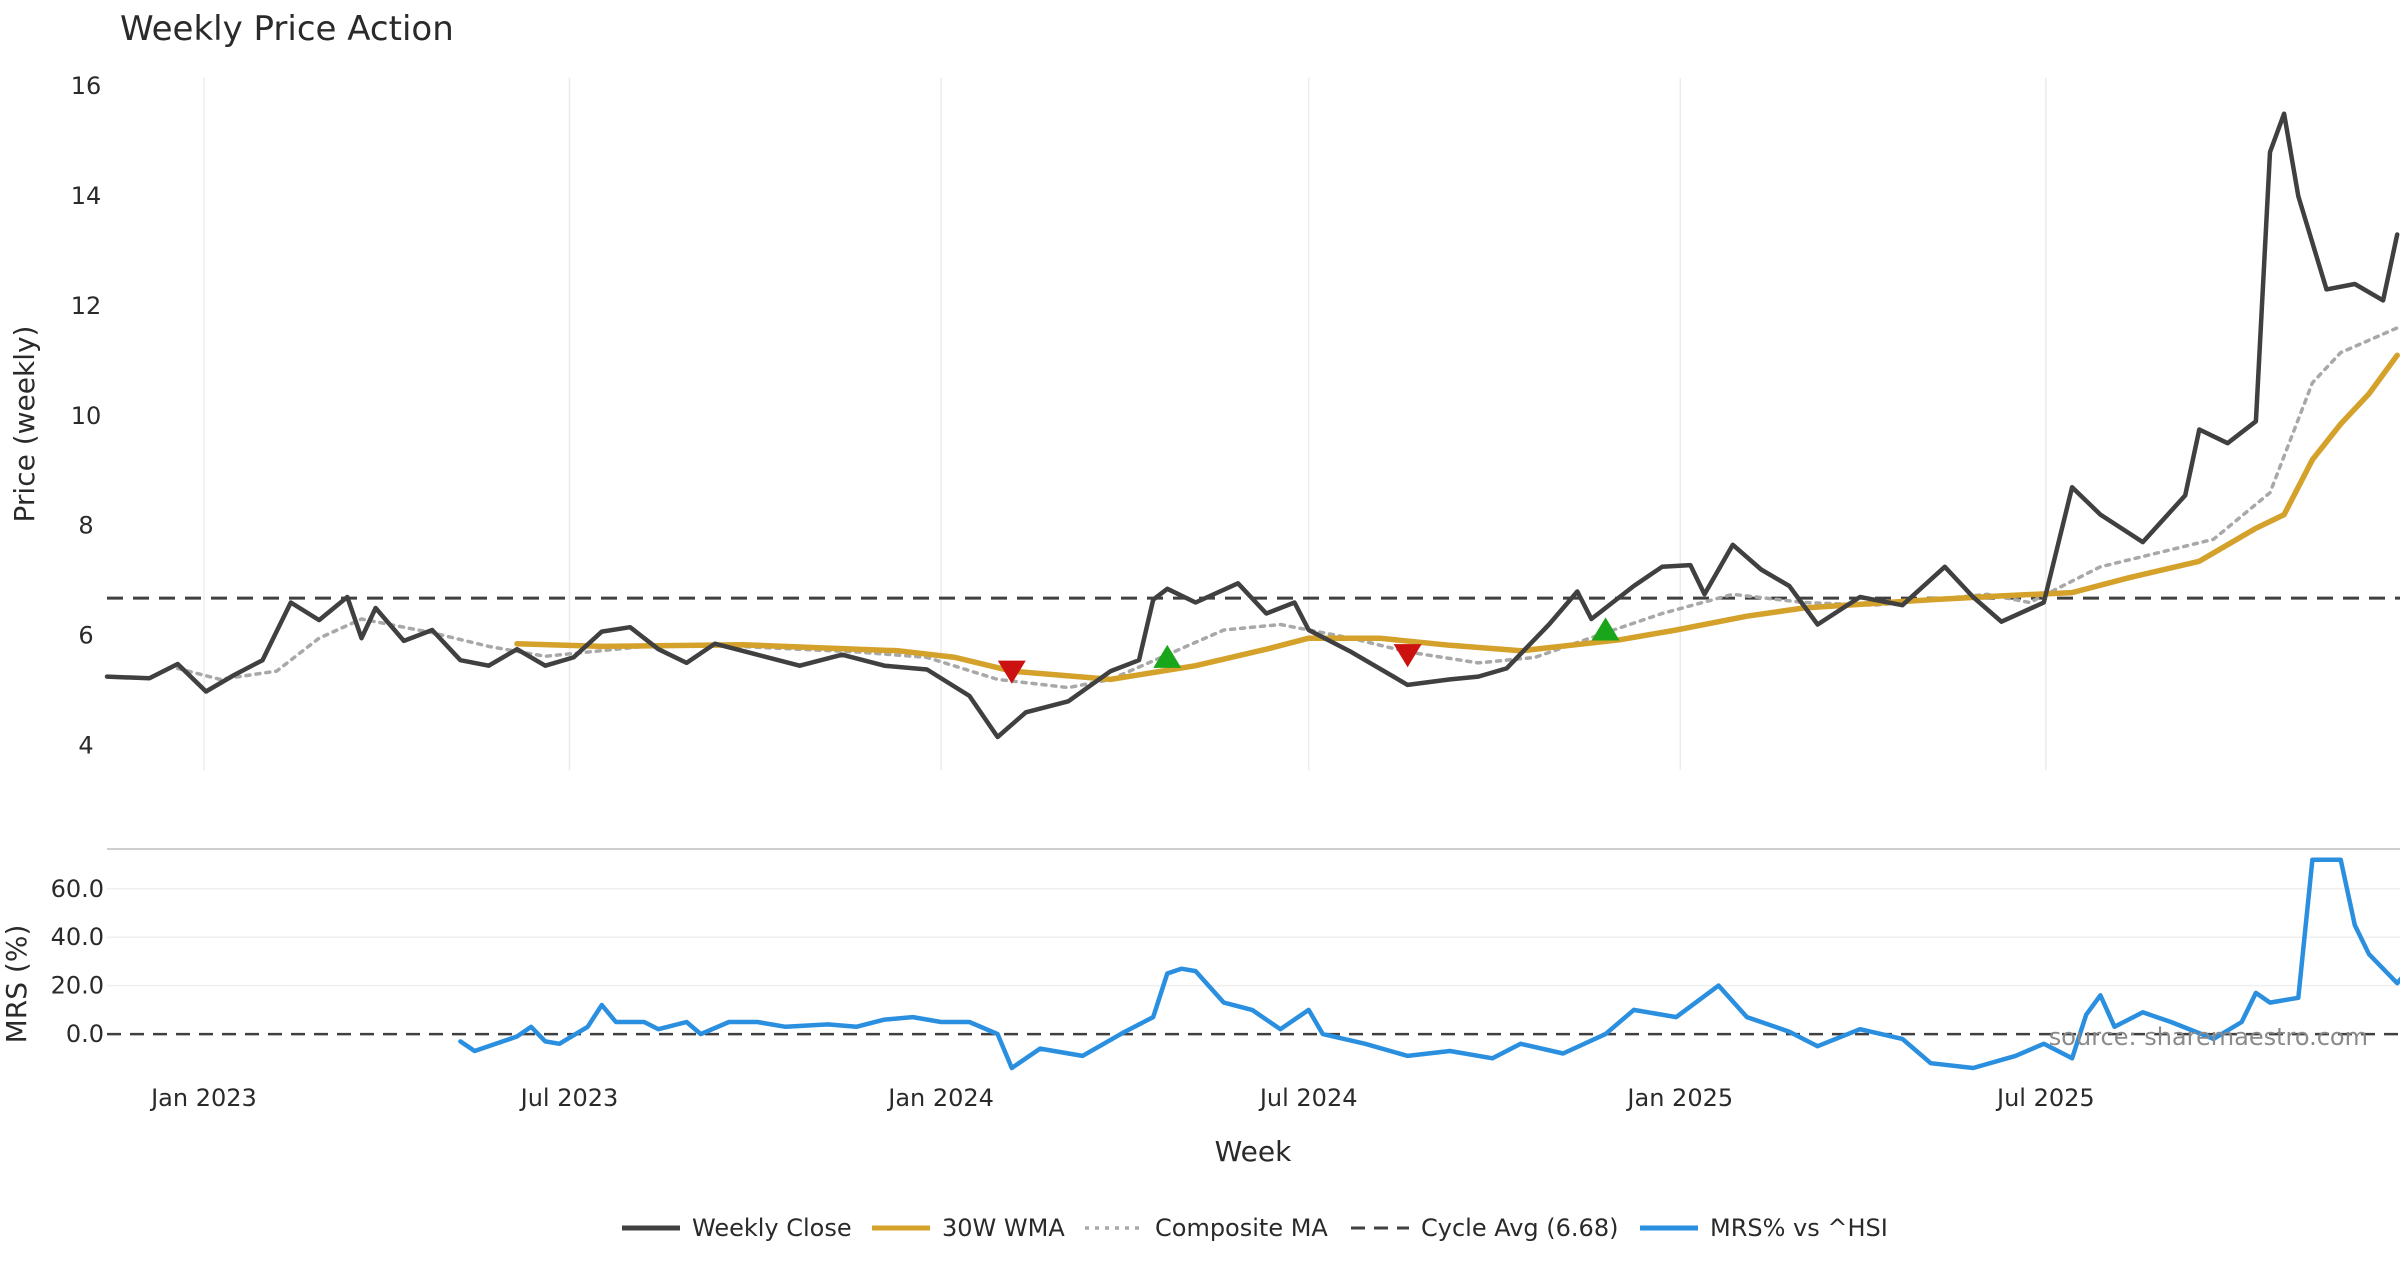 This screenshot has width=2400, height=1264. I want to click on price-y-tick: 6, so click(85, 635).